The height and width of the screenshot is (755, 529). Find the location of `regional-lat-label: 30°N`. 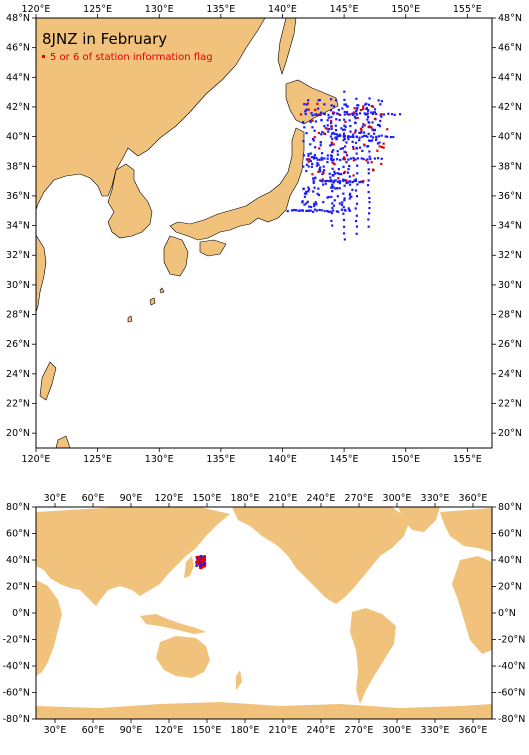

regional-lat-label: 30°N is located at coordinates (510, 285).